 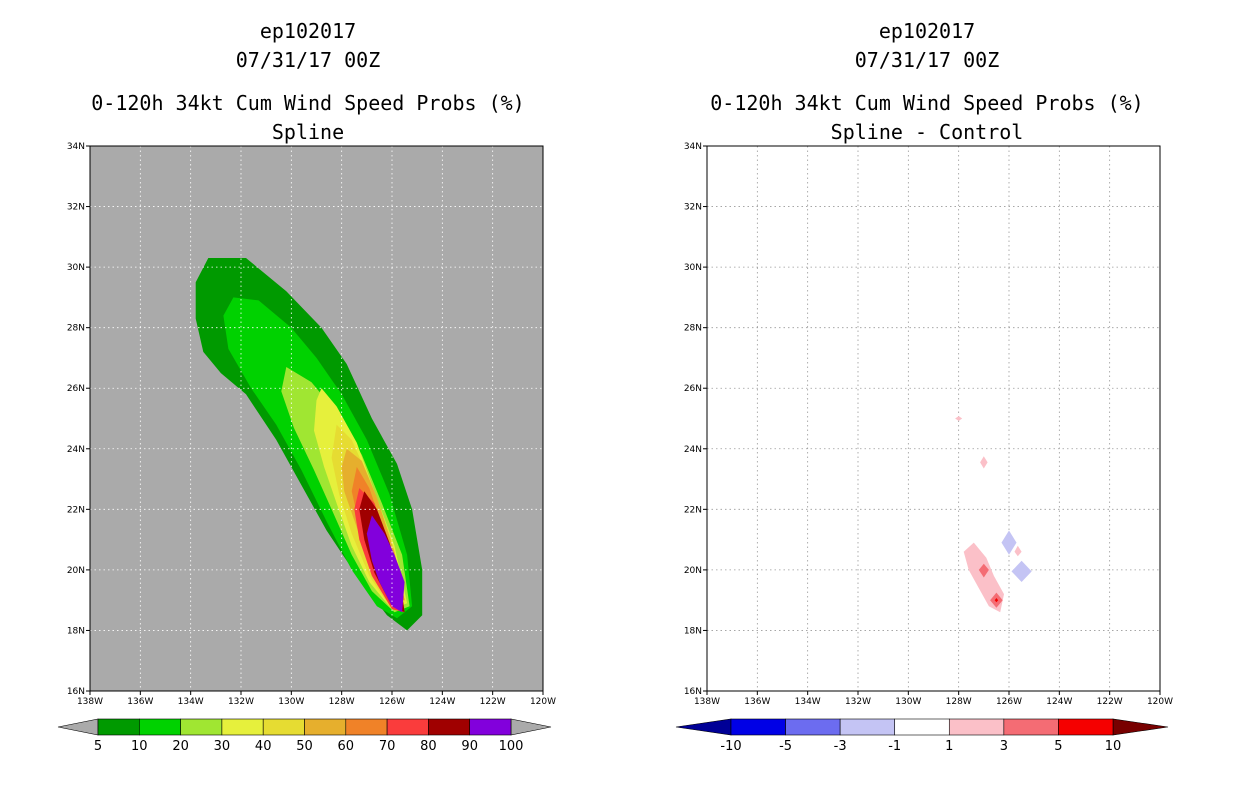 I want to click on left-colorbar-label: 10, so click(x=139, y=746).